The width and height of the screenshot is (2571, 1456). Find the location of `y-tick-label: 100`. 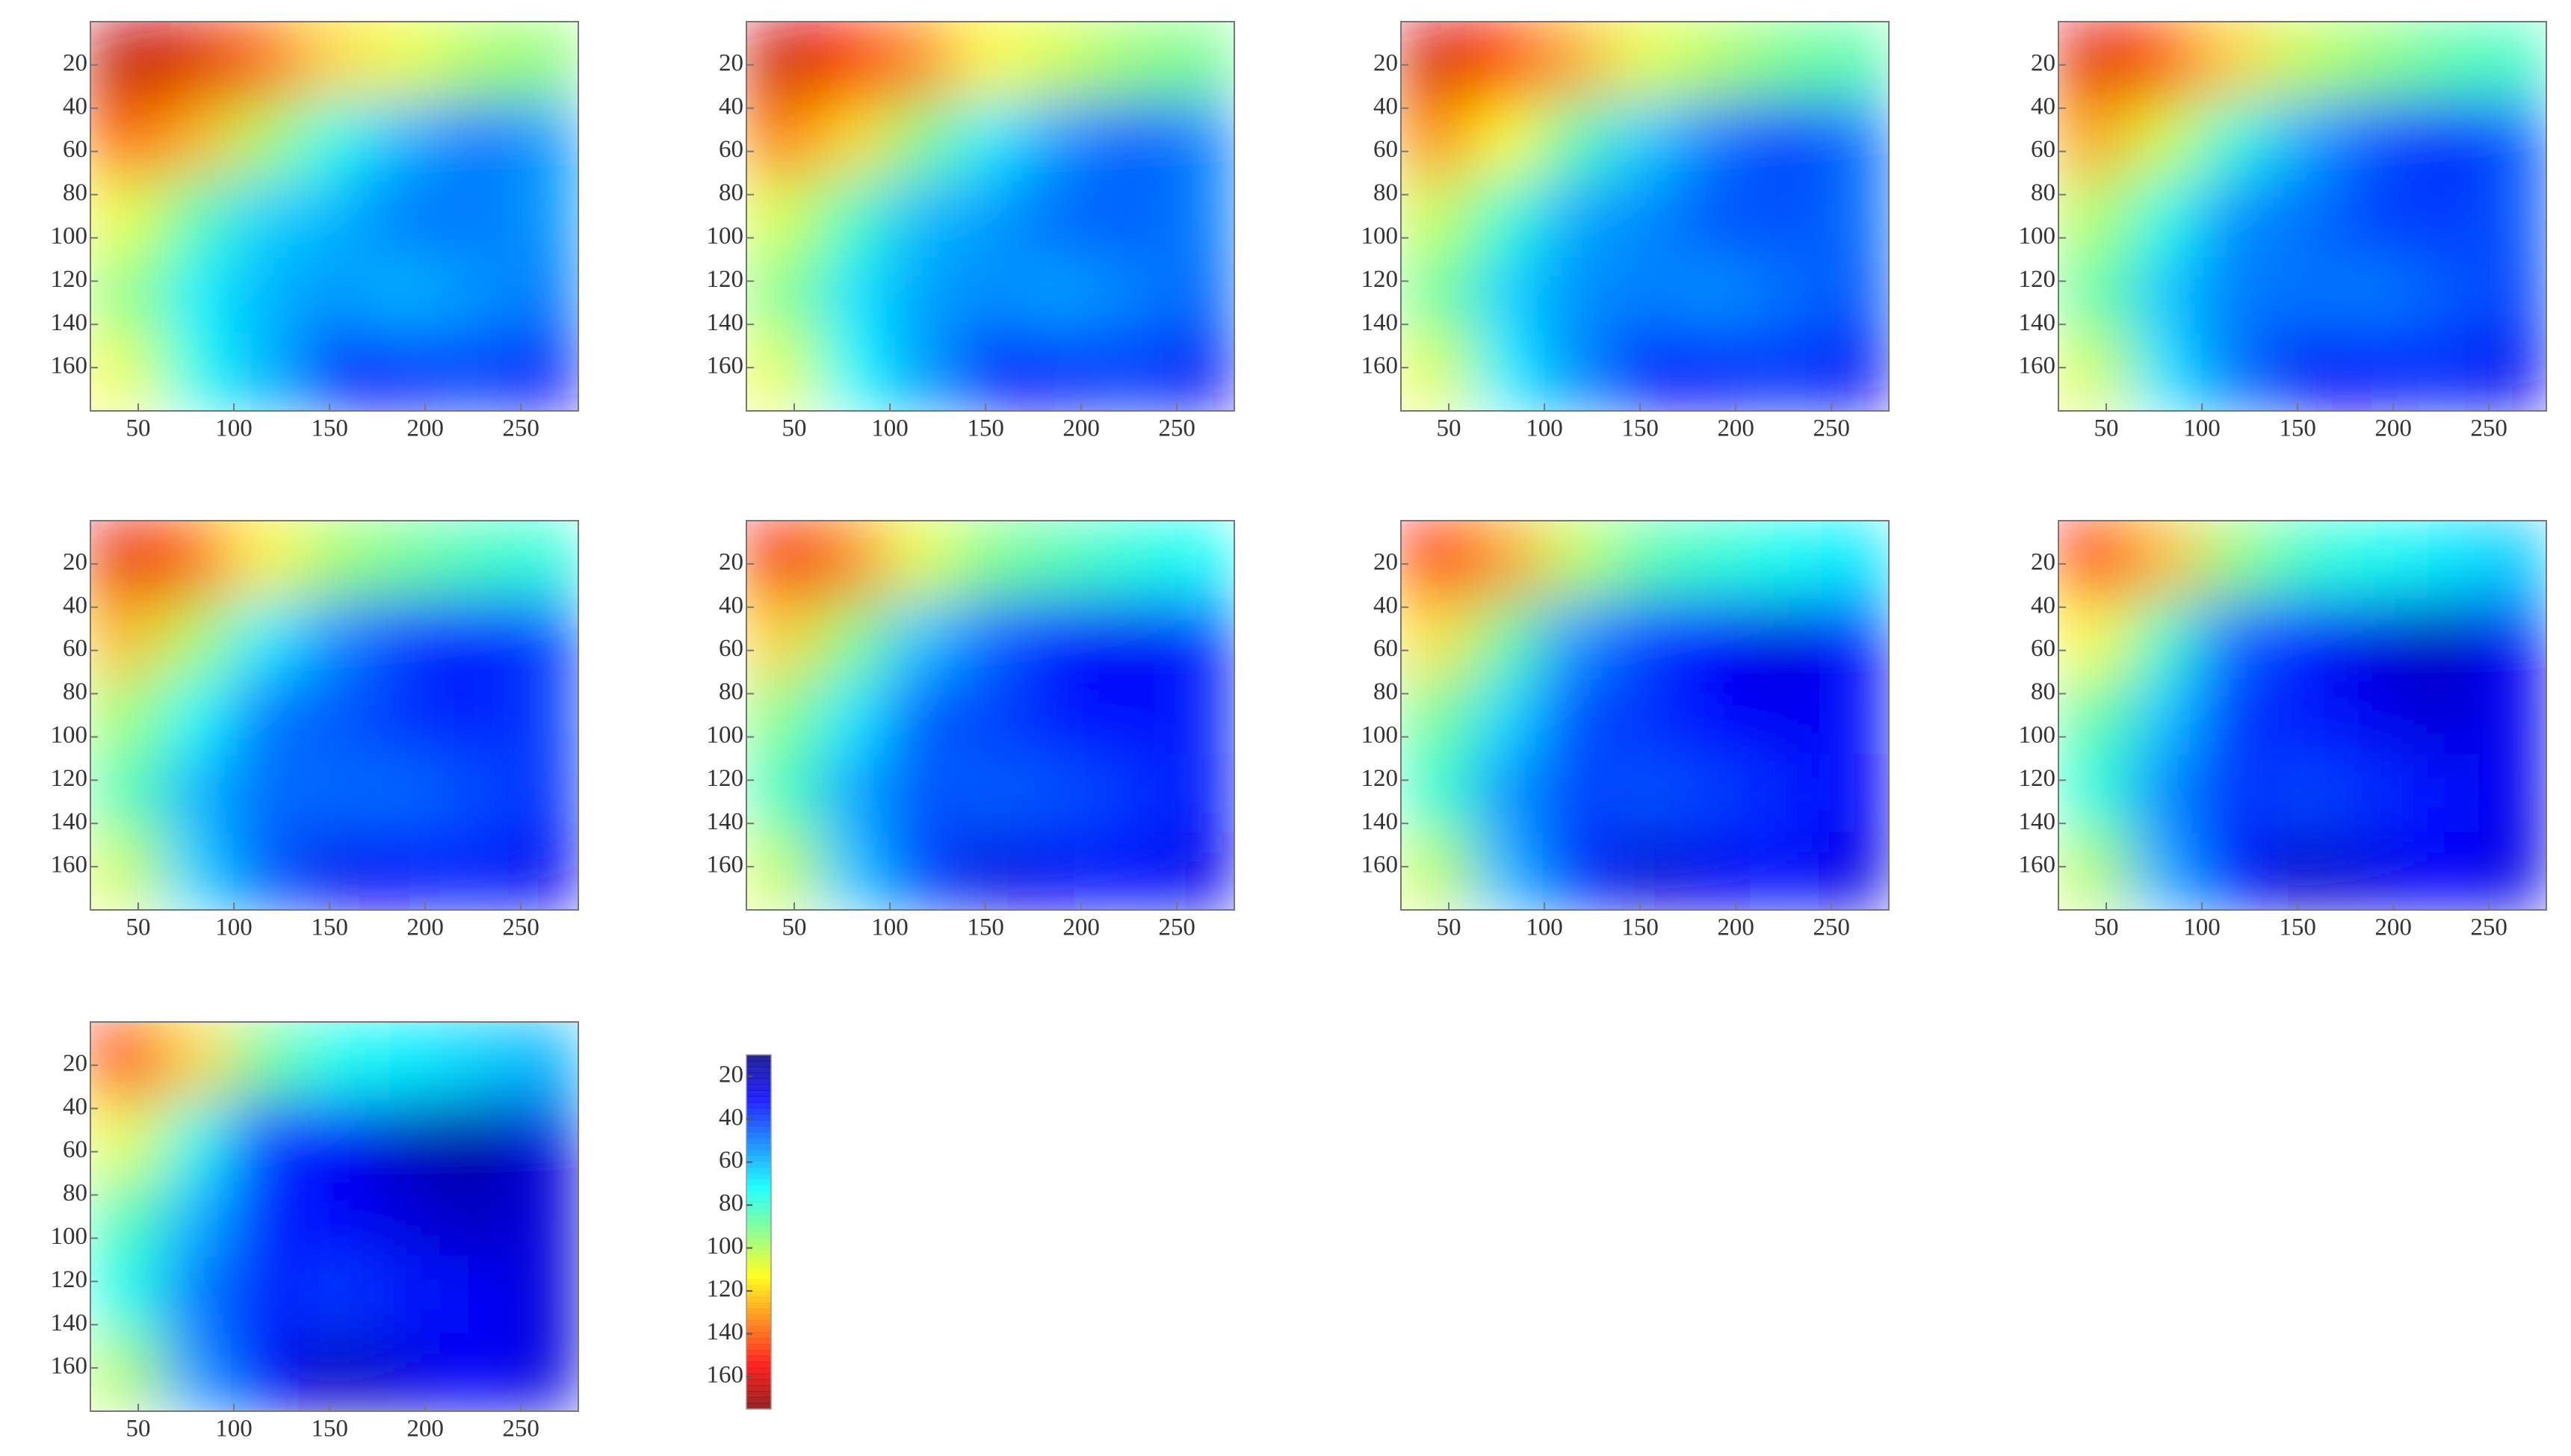

y-tick-label: 100 is located at coordinates (70, 1236).